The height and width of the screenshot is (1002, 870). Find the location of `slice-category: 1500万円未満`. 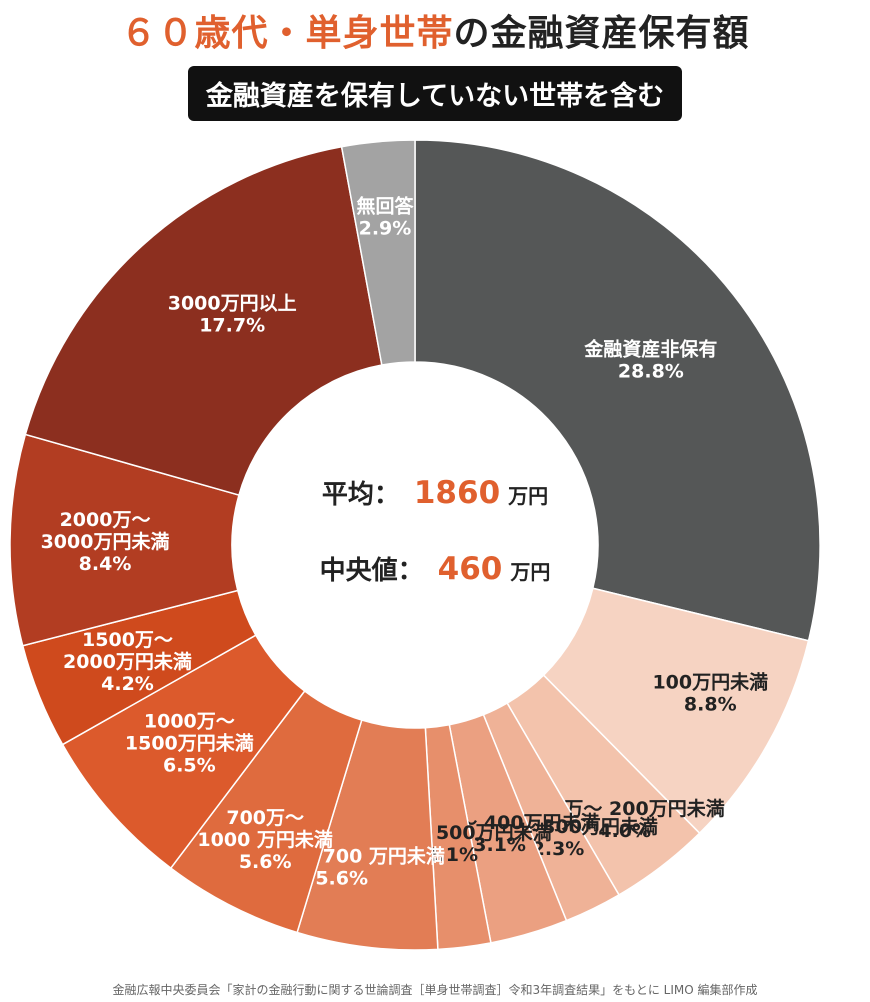

slice-category: 1500万円未満 is located at coordinates (189, 743).